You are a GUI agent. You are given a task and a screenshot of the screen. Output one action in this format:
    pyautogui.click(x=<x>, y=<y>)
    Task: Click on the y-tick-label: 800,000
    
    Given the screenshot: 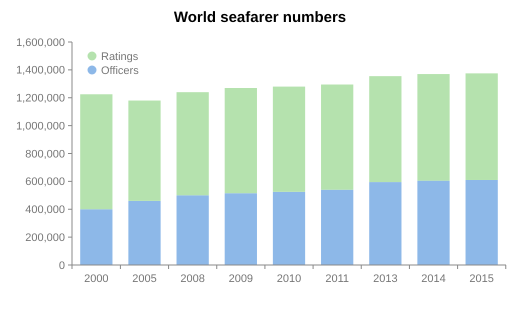 What is the action you would take?
    pyautogui.click(x=45, y=154)
    